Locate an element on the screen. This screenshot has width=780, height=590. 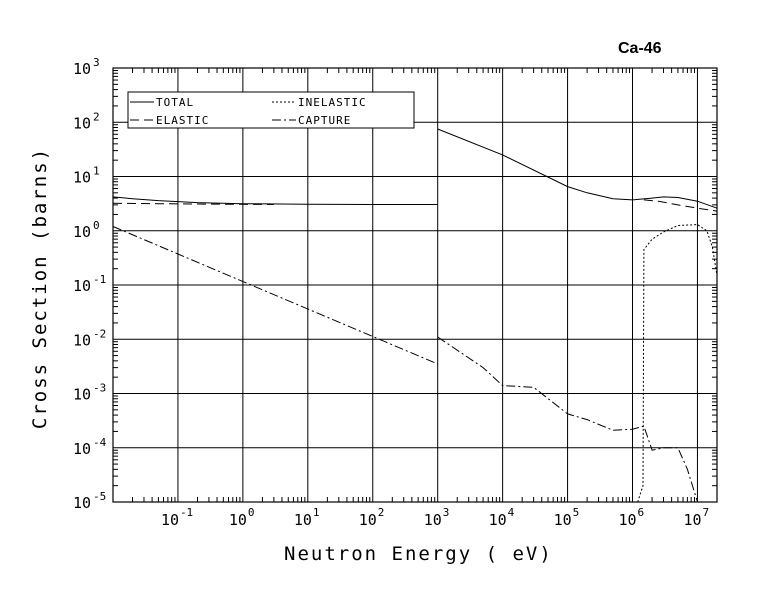
legend-label-inelastic: INELASTIC is located at coordinates (332, 102).